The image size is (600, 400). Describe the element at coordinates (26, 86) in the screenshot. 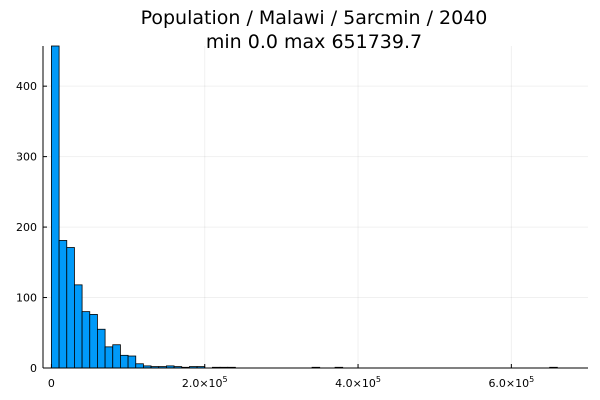

I see `y-tick-label-4: 400` at that location.